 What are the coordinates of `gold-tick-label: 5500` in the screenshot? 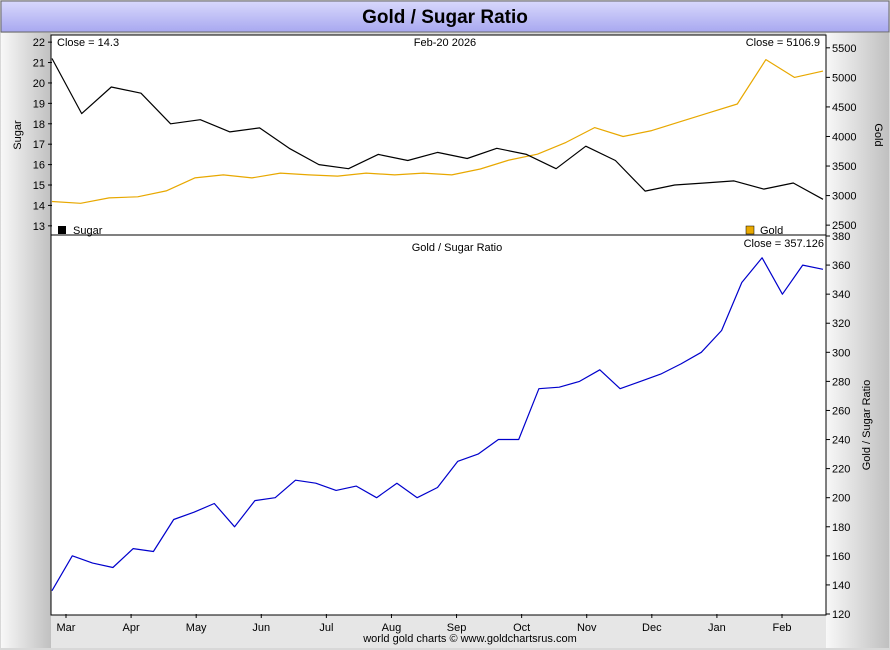 It's located at (844, 49).